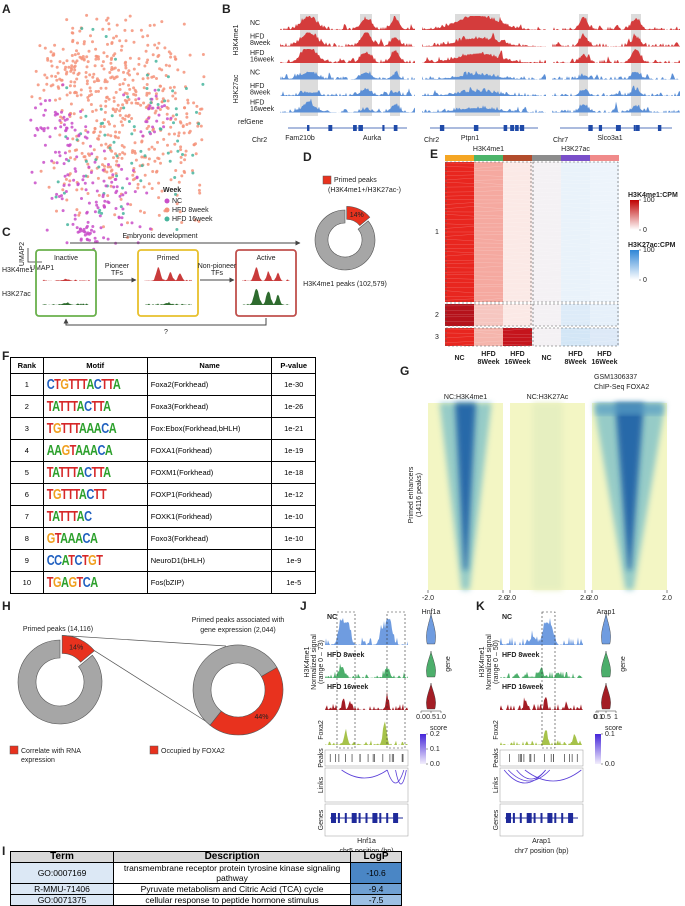 The image size is (685, 906). I want to click on state-label: Primed, so click(168, 258).